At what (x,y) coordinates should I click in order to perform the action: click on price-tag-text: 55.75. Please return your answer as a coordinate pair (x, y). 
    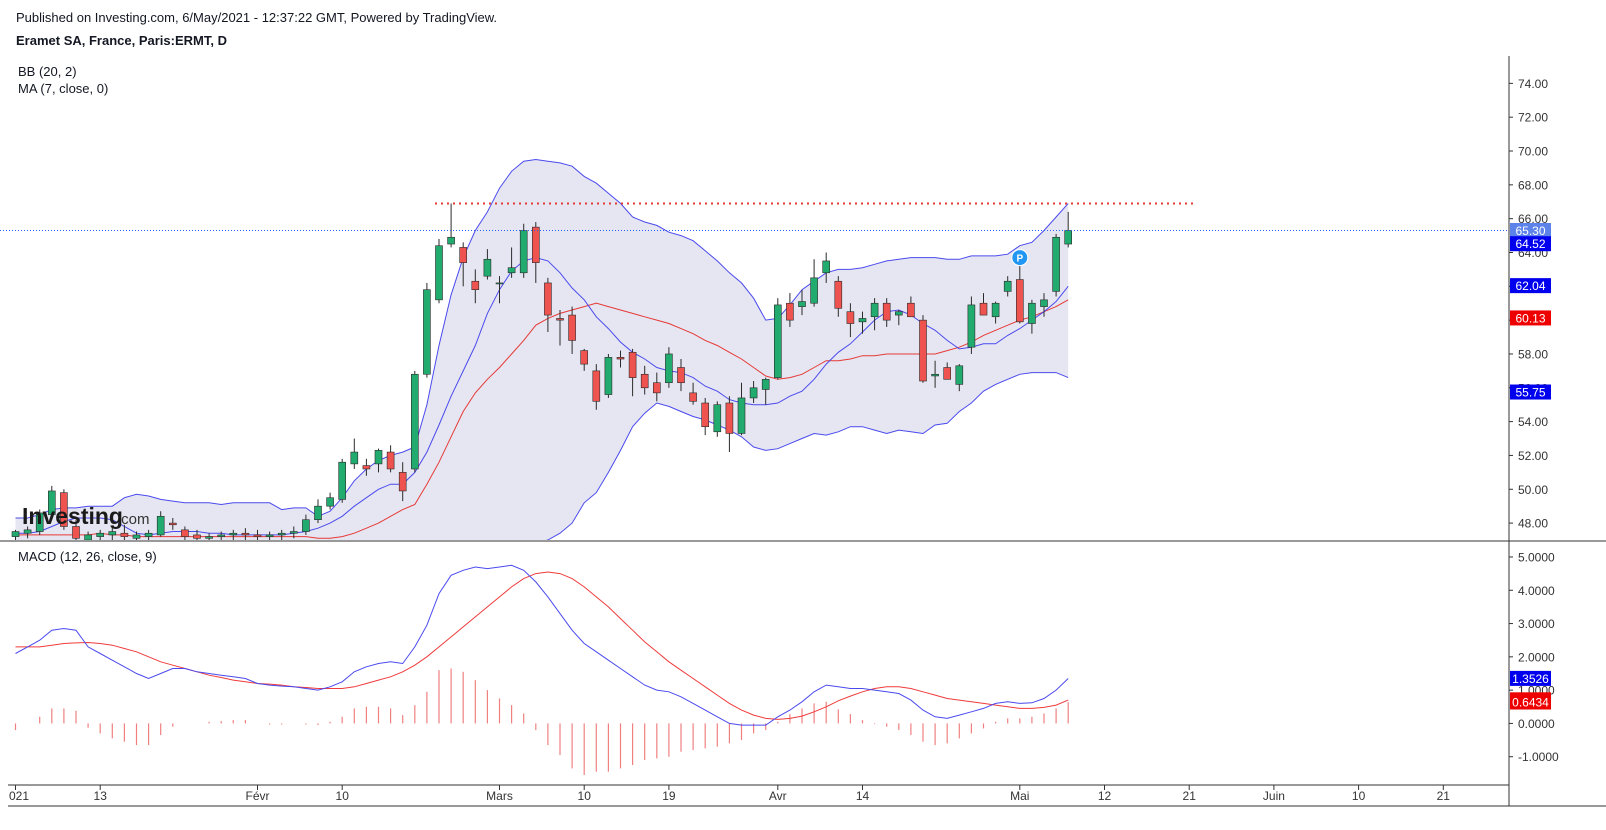
    Looking at the image, I should click on (1530, 393).